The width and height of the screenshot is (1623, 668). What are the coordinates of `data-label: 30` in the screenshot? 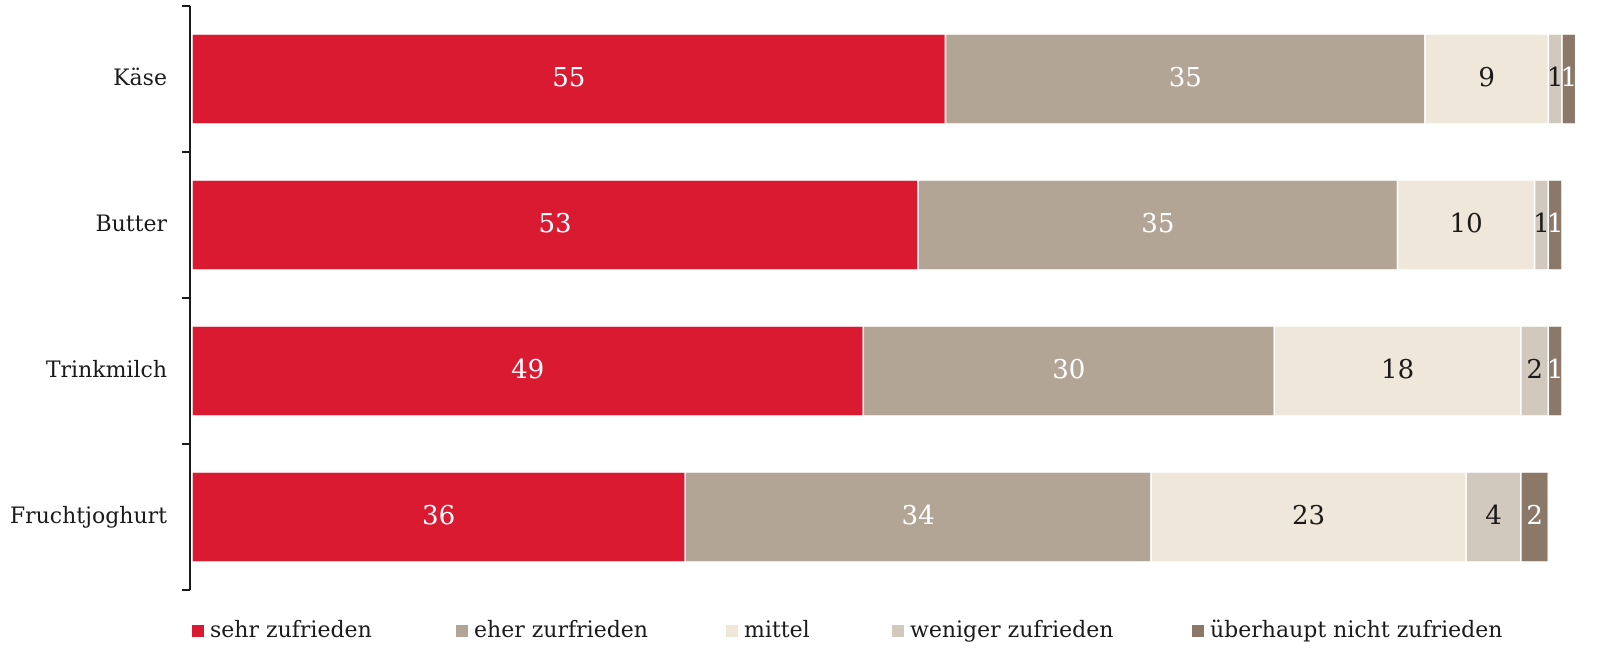 It's located at (1068, 370).